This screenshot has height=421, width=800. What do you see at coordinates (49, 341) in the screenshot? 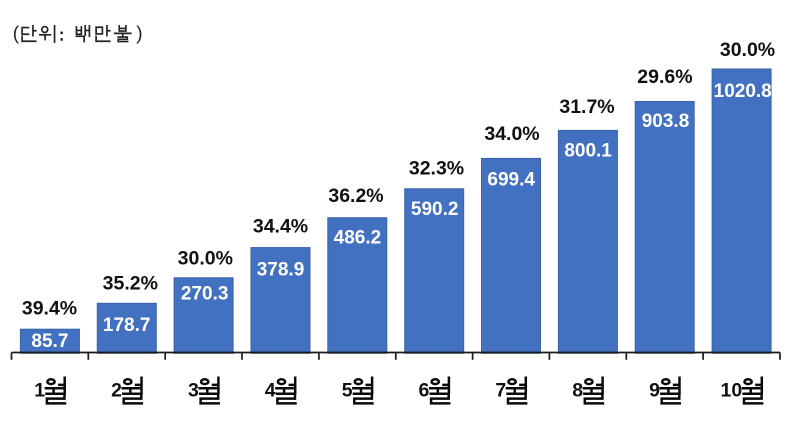
I see `svg-text: 85.7` at bounding box center [49, 341].